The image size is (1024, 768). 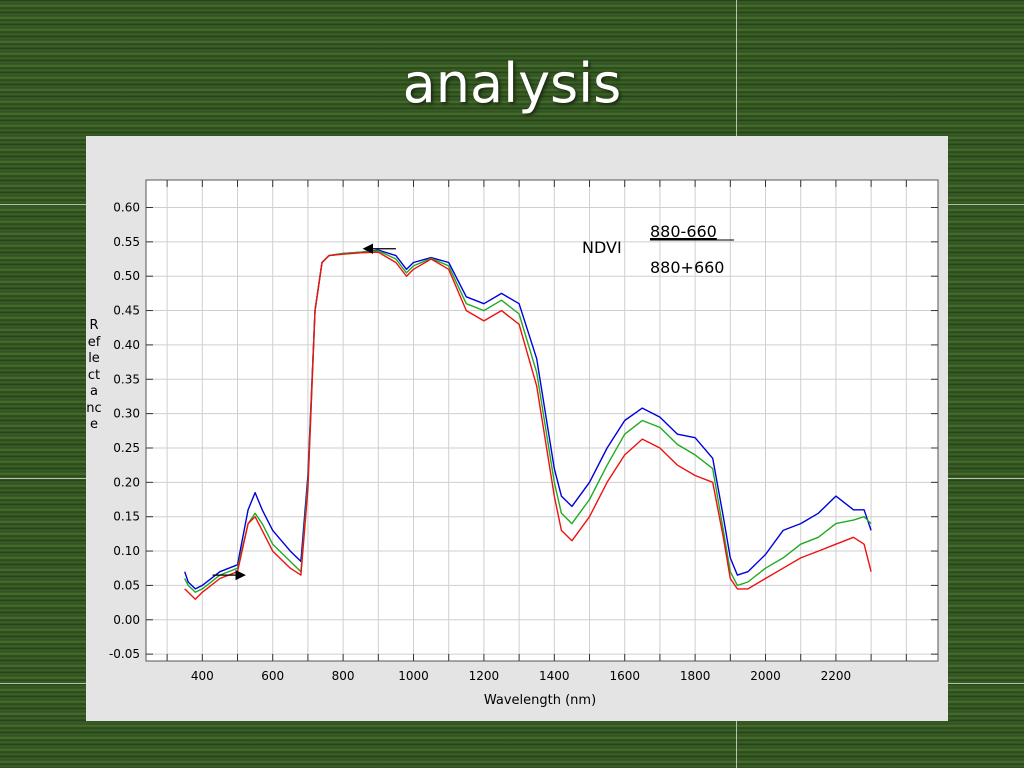 I want to click on x-tick-label: 2000, so click(x=765, y=676).